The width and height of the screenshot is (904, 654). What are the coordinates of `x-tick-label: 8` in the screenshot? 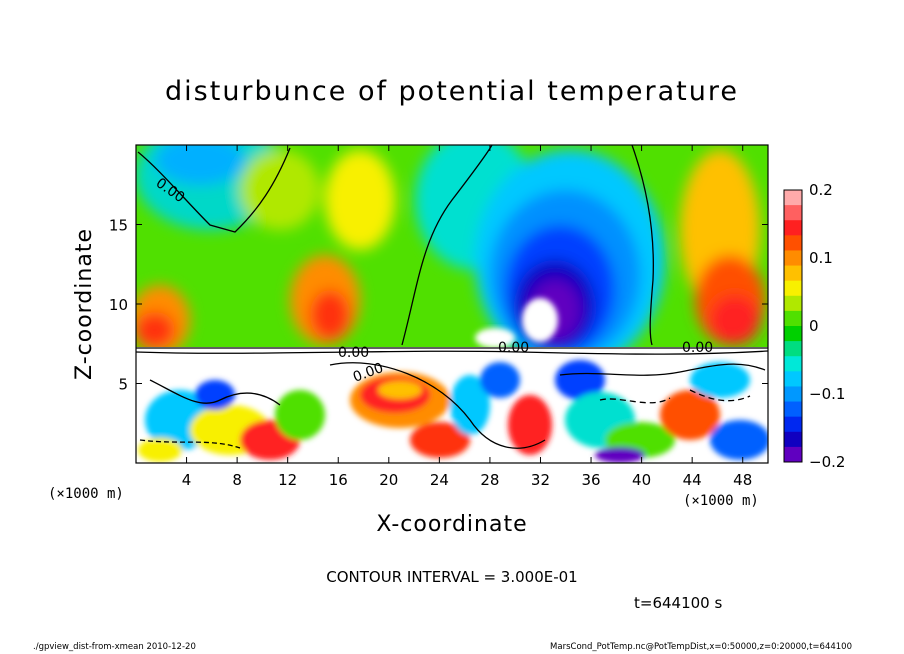 It's located at (237, 480).